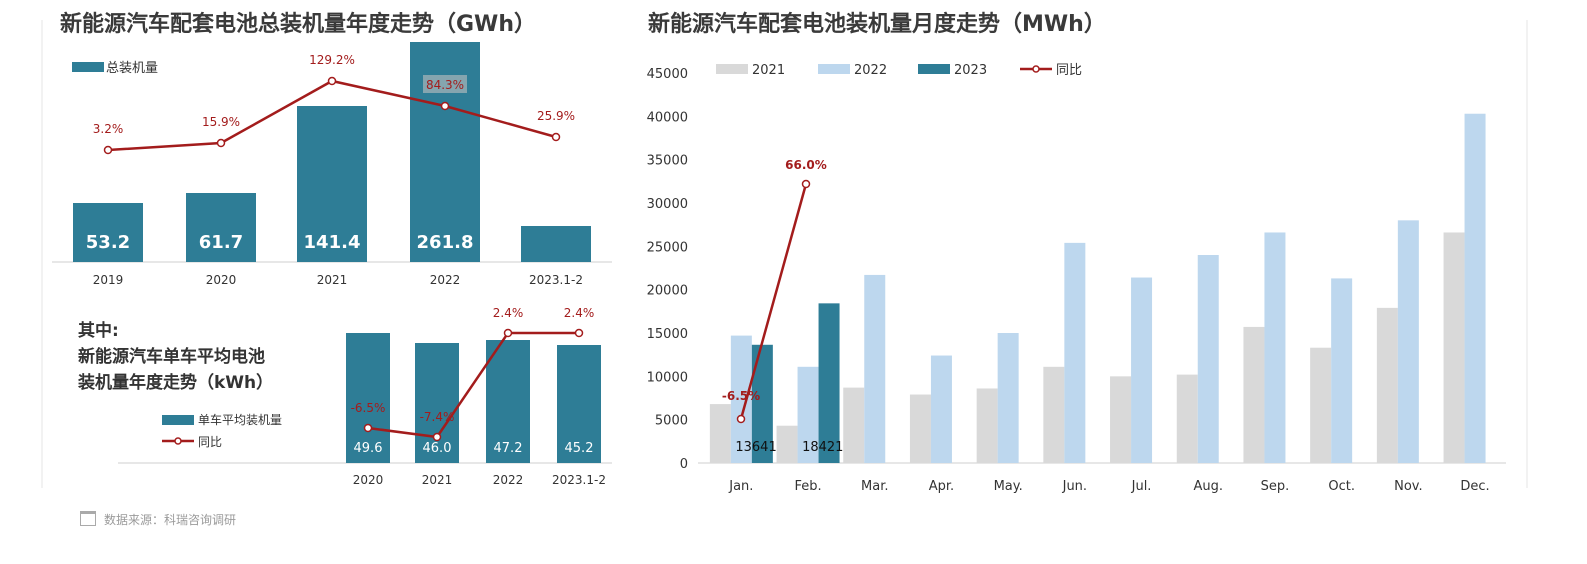 Image resolution: width=1587 pixels, height=564 pixels. What do you see at coordinates (508, 401) in the screenshot?
I see `bar-avg-2022` at bounding box center [508, 401].